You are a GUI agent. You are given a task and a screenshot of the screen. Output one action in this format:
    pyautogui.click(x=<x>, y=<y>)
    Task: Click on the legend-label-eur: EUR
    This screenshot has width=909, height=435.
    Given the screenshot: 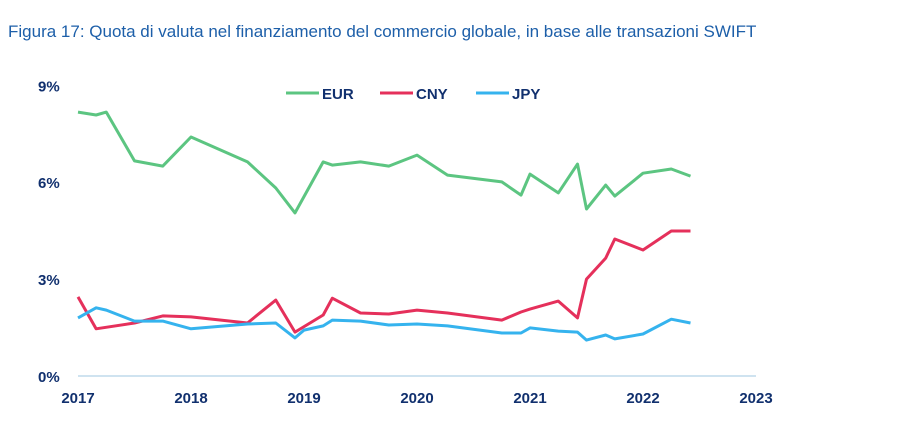 What is the action you would take?
    pyautogui.click(x=338, y=94)
    